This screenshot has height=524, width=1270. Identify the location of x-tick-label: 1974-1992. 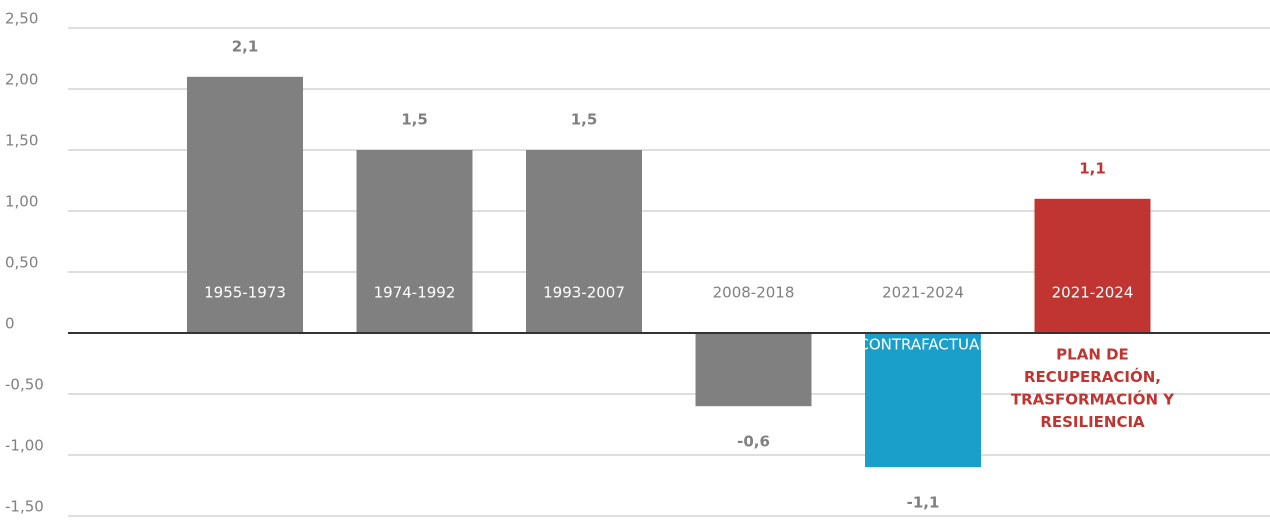
(415, 293).